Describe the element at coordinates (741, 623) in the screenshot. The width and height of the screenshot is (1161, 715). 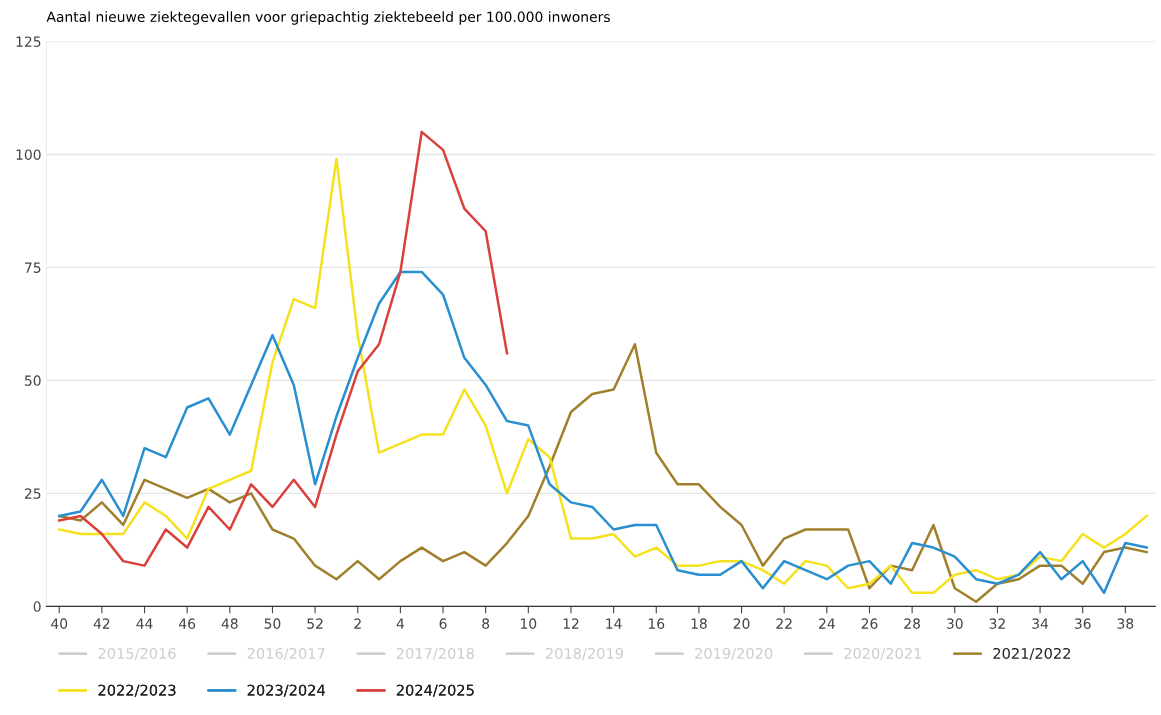
I see `x-tick-label: 20` at that location.